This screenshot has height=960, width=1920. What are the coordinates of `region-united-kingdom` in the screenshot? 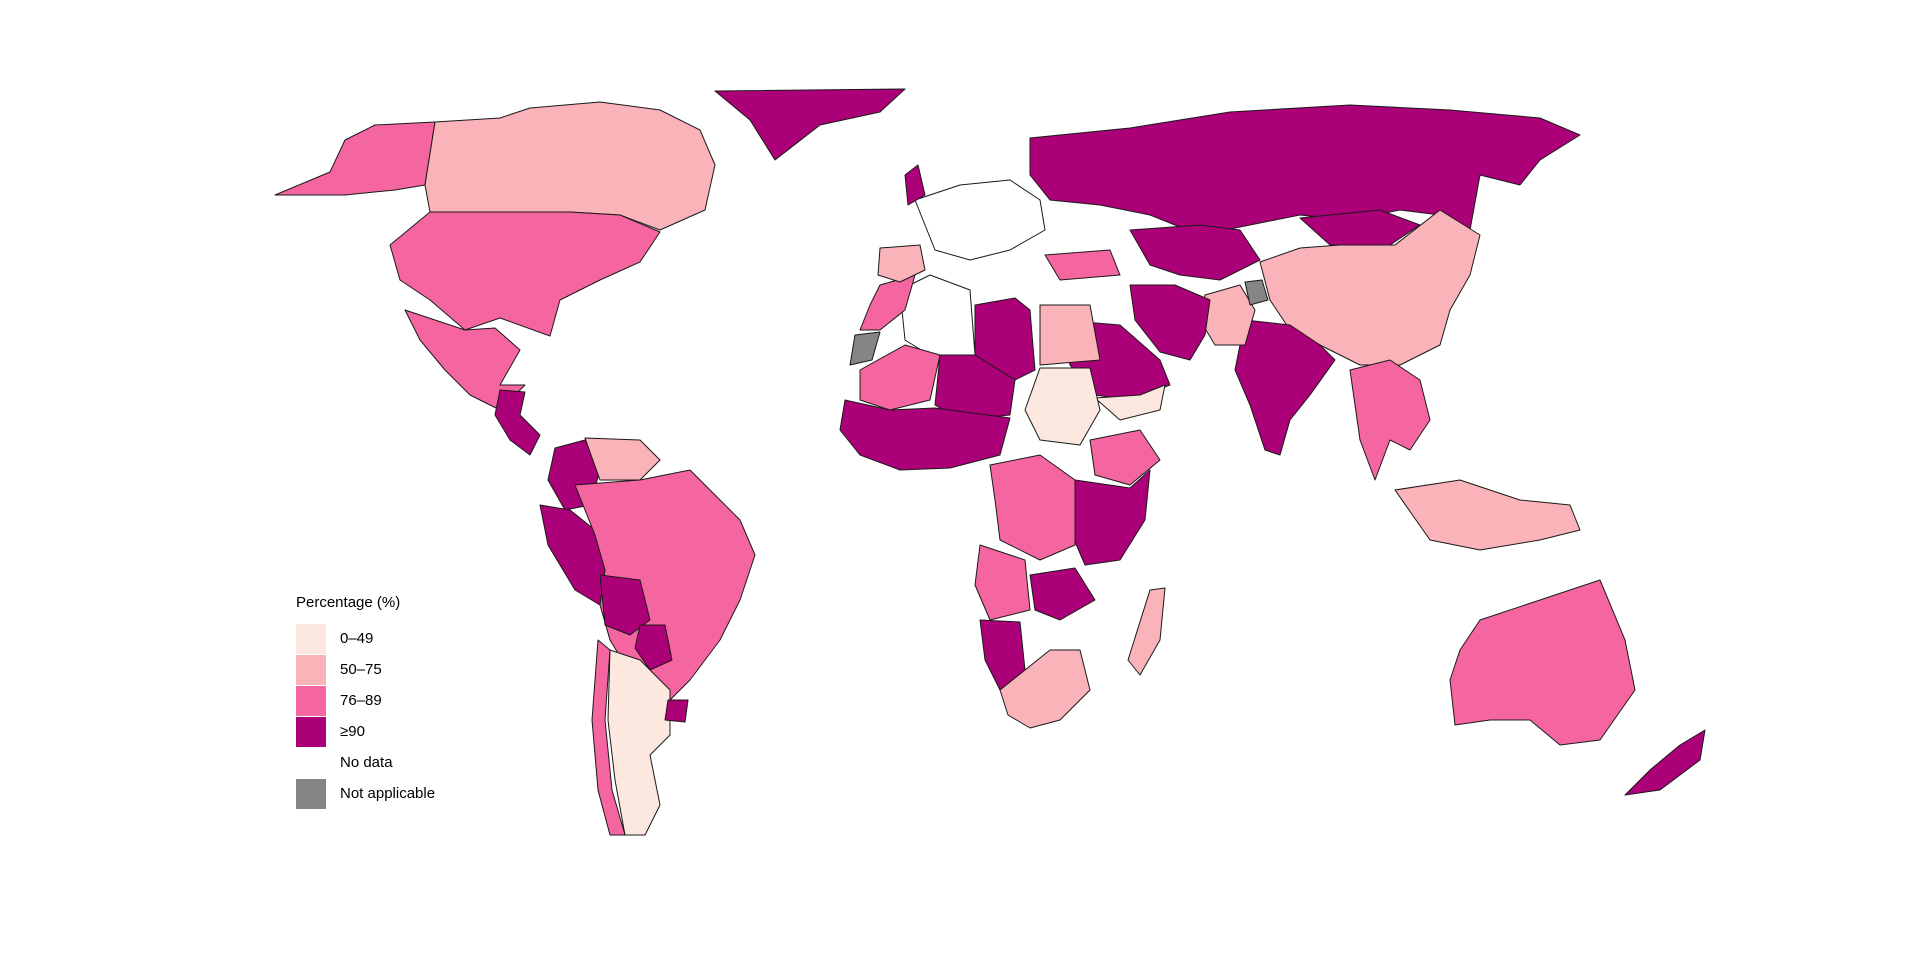 It's located at (915, 185).